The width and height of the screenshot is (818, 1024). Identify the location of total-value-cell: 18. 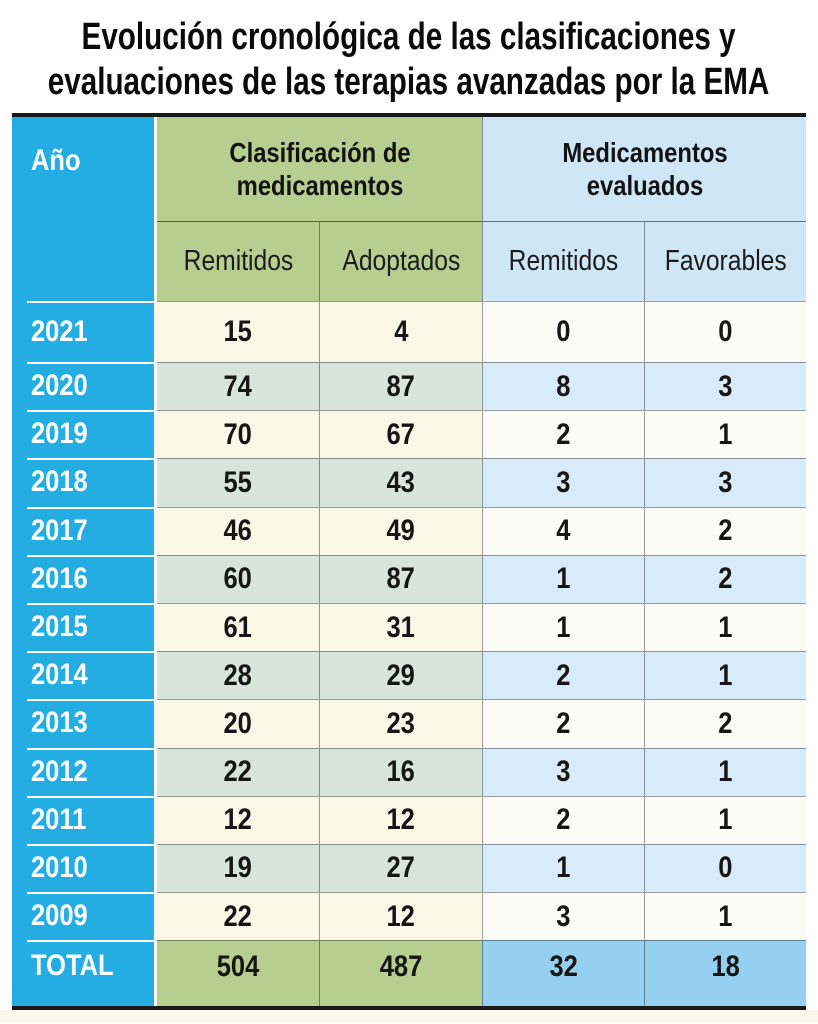
(725, 973).